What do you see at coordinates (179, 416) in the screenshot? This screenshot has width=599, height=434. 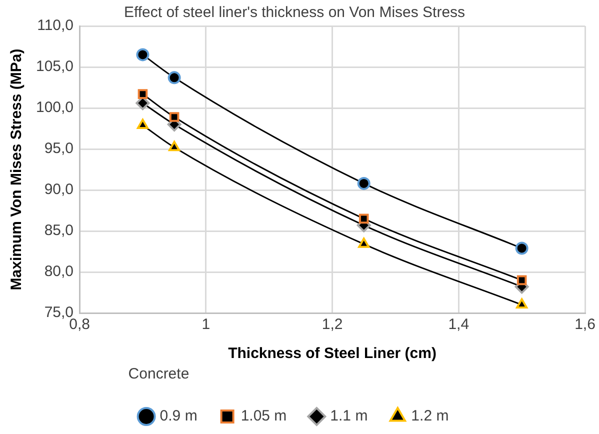 I see `legend-label: 0.9 m` at bounding box center [179, 416].